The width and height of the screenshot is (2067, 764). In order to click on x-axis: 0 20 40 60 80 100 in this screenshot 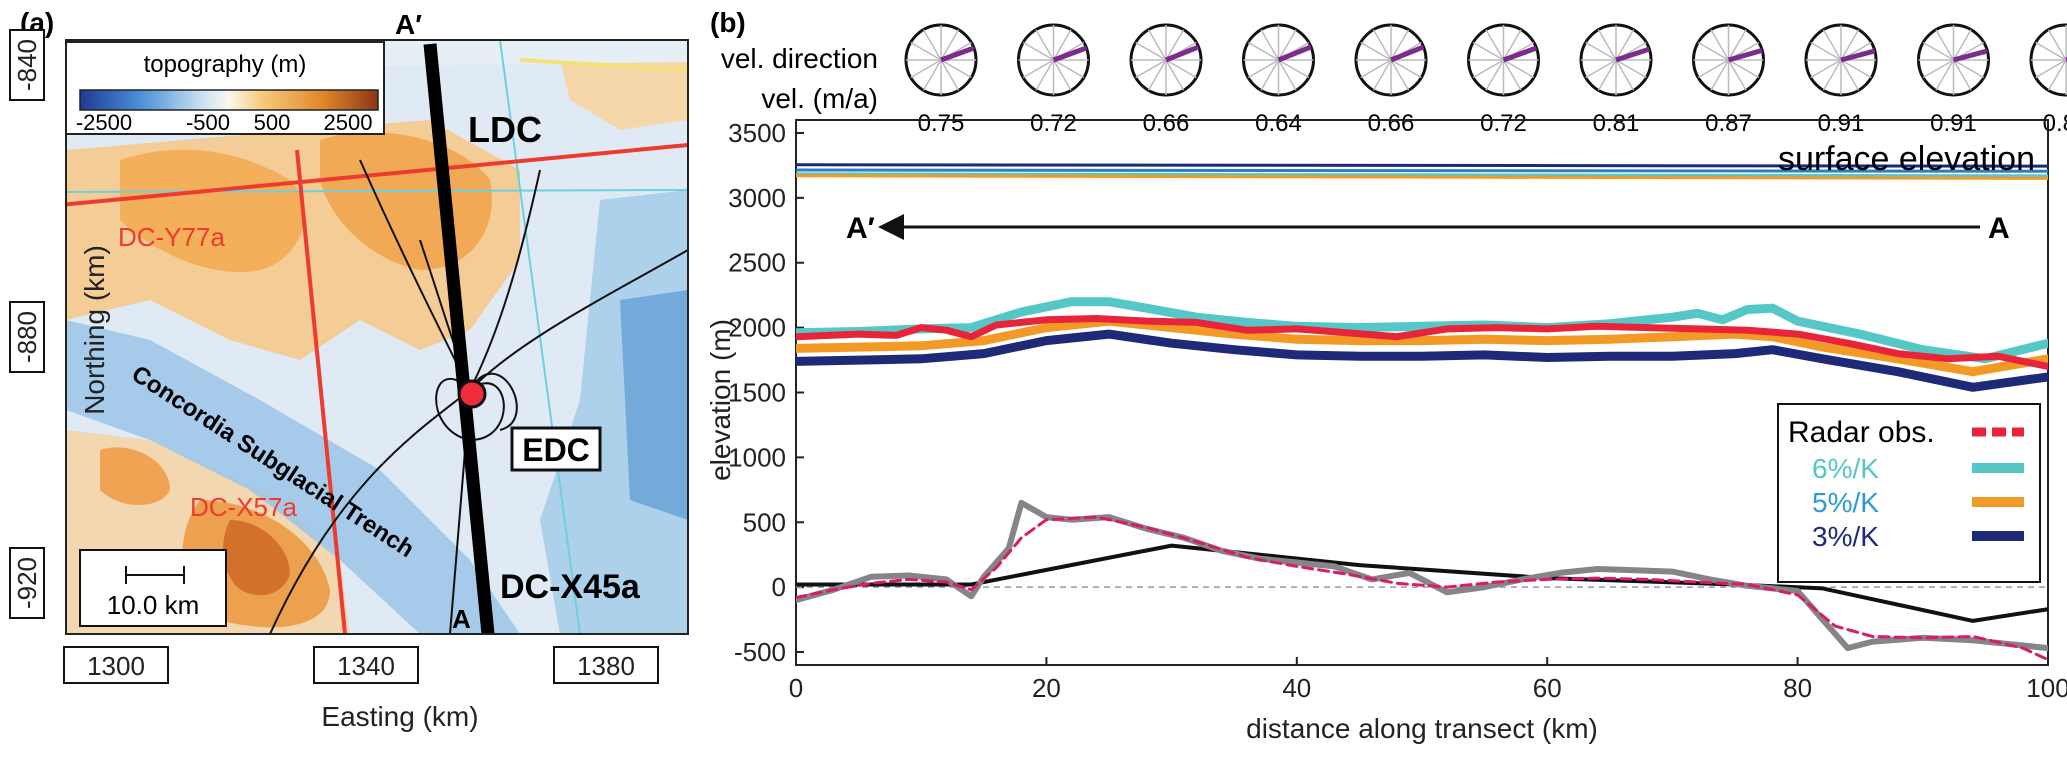, I will do `click(1428, 680)`.